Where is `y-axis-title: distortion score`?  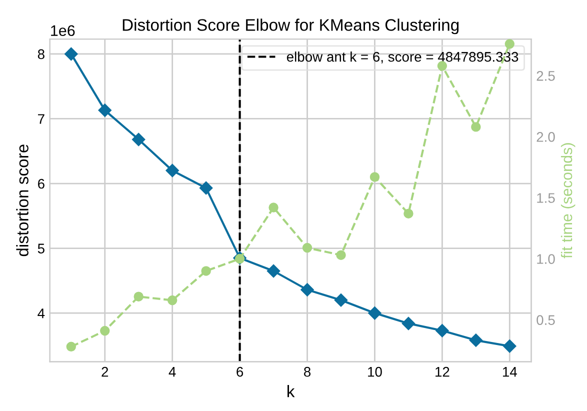
y-axis-title: distortion score is located at coordinates (22, 200).